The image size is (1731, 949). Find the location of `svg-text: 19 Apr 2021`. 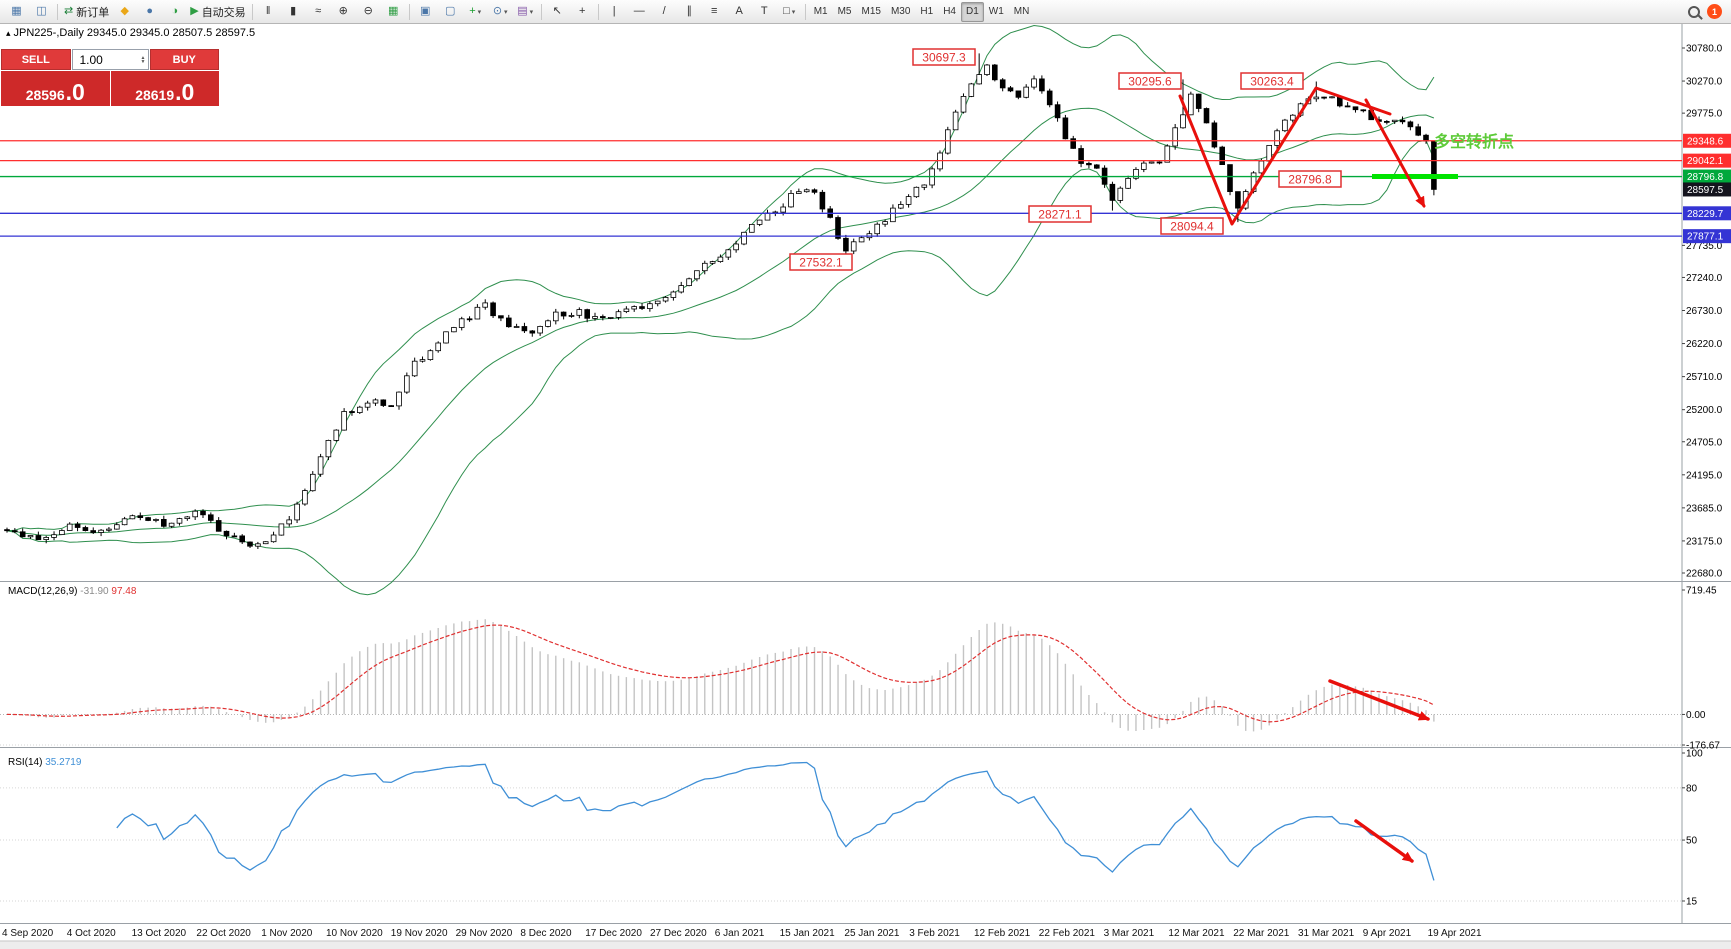

svg-text: 19 Apr 2021 is located at coordinates (1455, 933).